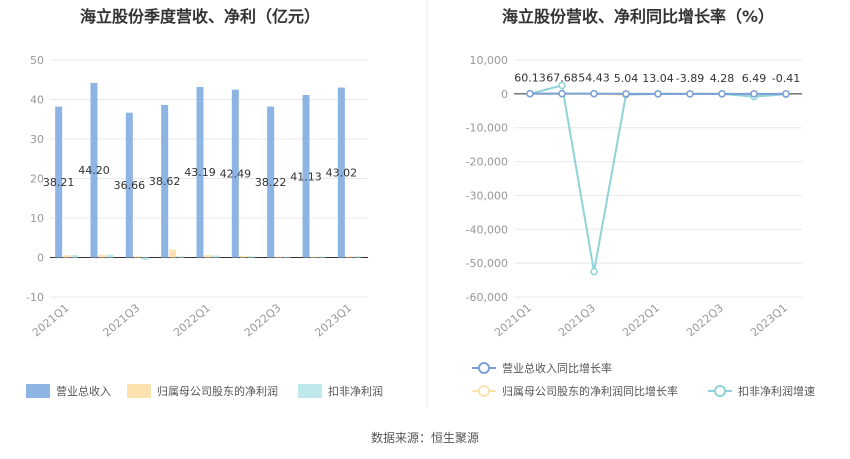 This screenshot has height=459, width=850. I want to click on line-data-label: 5.04, so click(626, 78).